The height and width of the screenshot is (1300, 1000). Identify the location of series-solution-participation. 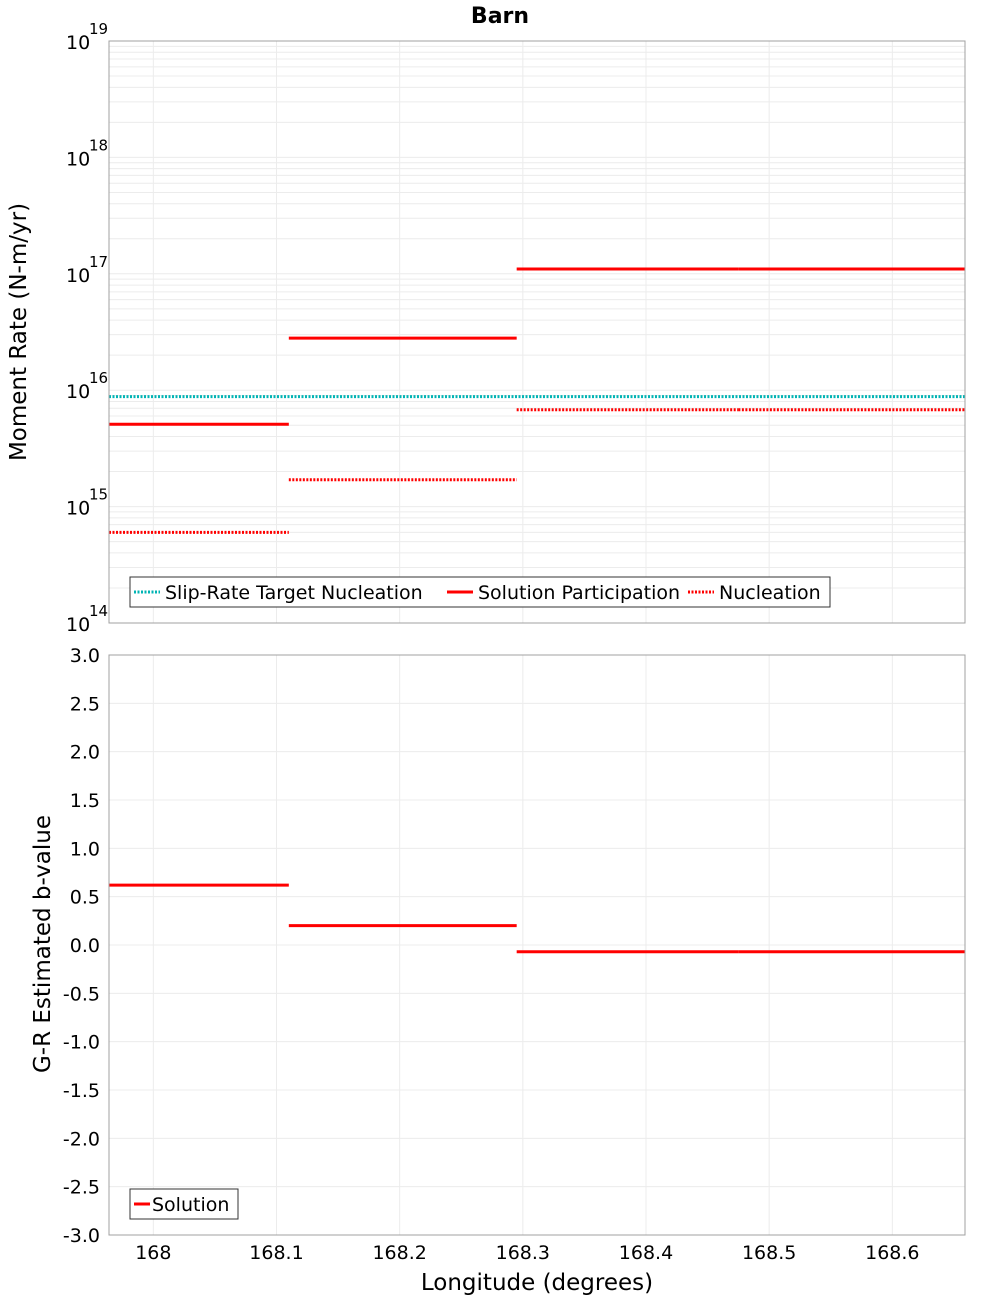
(537, 346).